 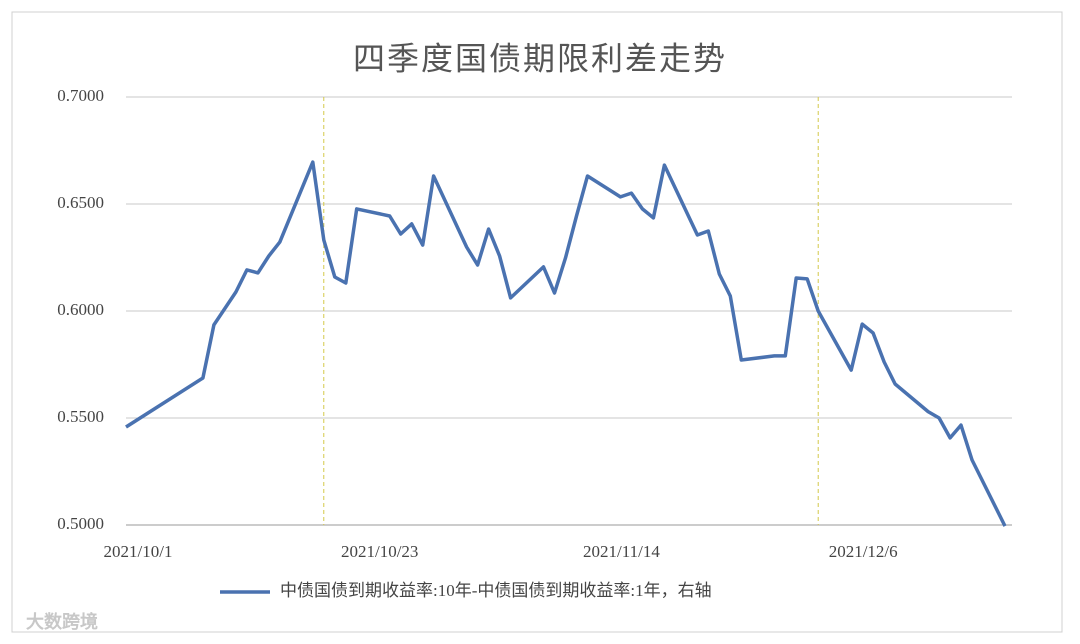 What do you see at coordinates (62, 621) in the screenshot?
I see `watermark: 大数跨境` at bounding box center [62, 621].